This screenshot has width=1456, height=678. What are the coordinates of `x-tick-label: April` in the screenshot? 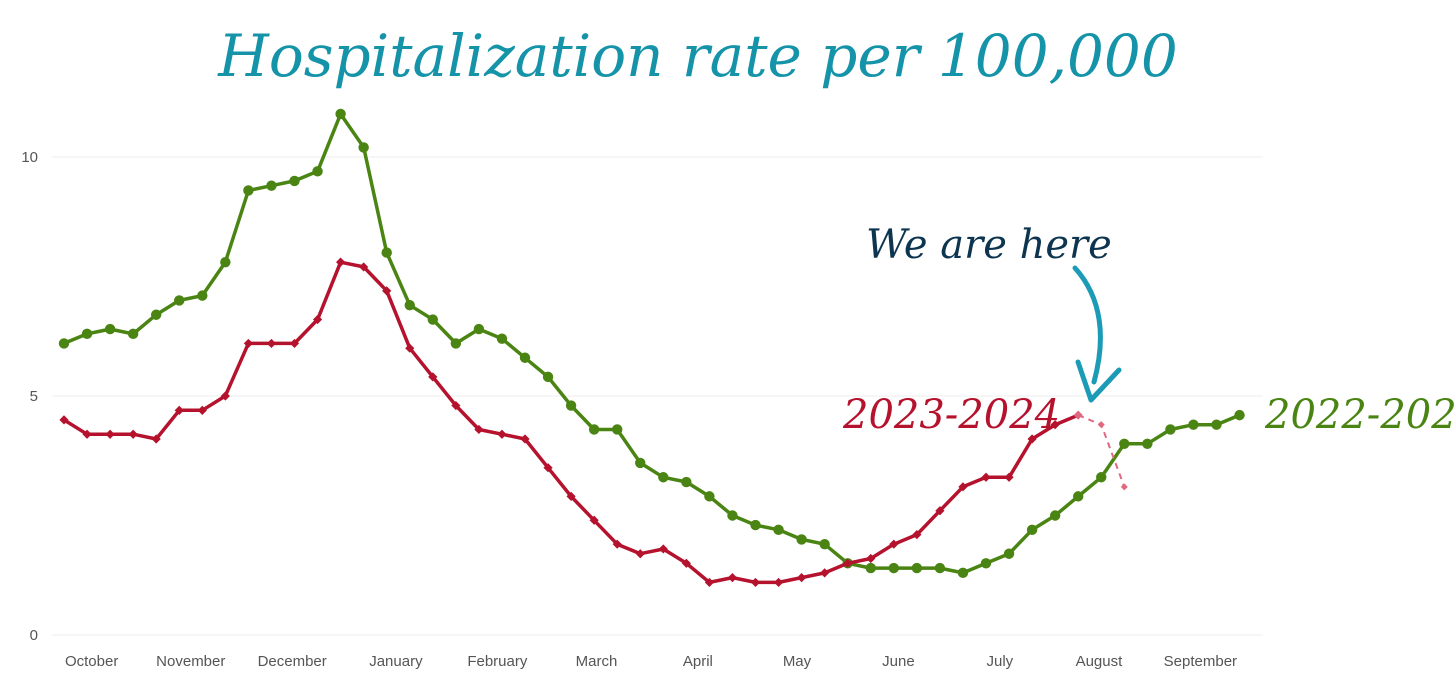 It's located at (698, 661).